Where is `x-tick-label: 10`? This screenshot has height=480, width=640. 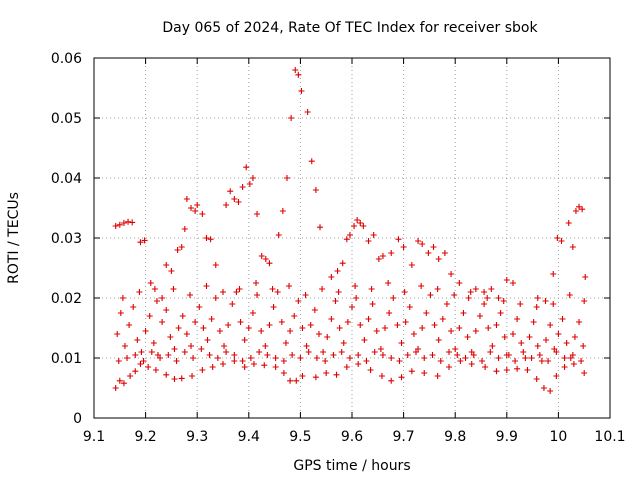
x-tick-label: 10 is located at coordinates (558, 437).